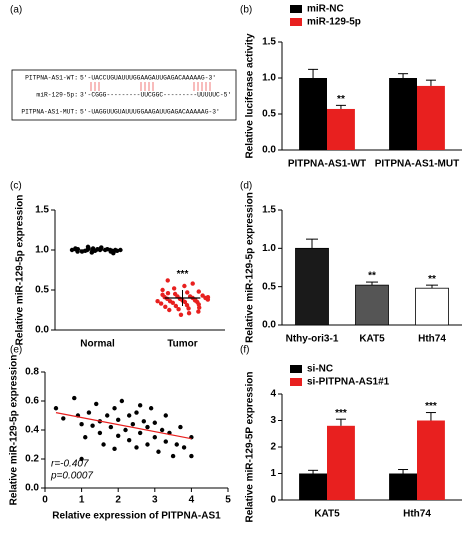 Image resolution: width=474 pixels, height=545 pixels. What do you see at coordinates (273, 473) in the screenshot?
I see `y-tick-label: 1` at bounding box center [273, 473].